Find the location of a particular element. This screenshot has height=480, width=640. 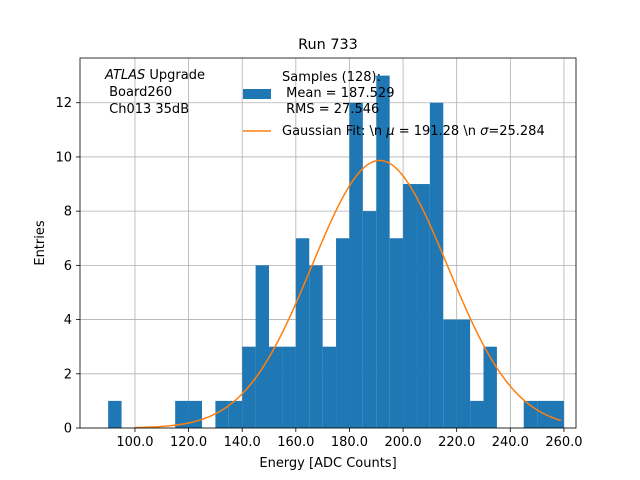

y-tick-label: 0 is located at coordinates (68, 429).